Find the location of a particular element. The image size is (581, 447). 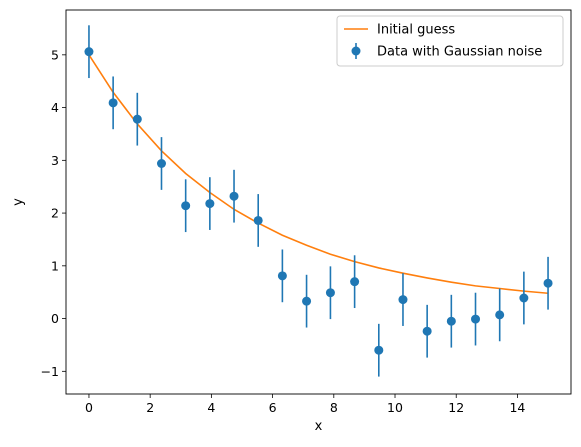

legend-label-data-with-gaussian-noise: Data with Gaussian noise is located at coordinates (459, 52).